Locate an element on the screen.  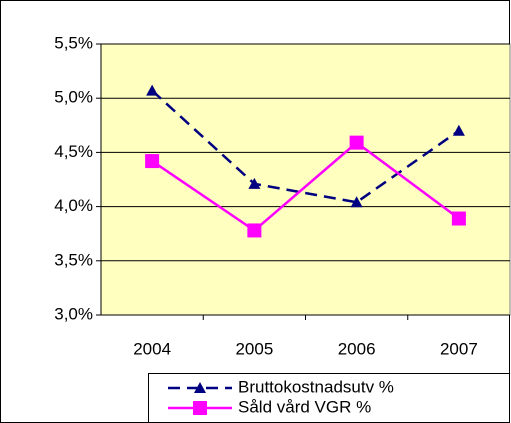
series-line is located at coordinates (305, 187).